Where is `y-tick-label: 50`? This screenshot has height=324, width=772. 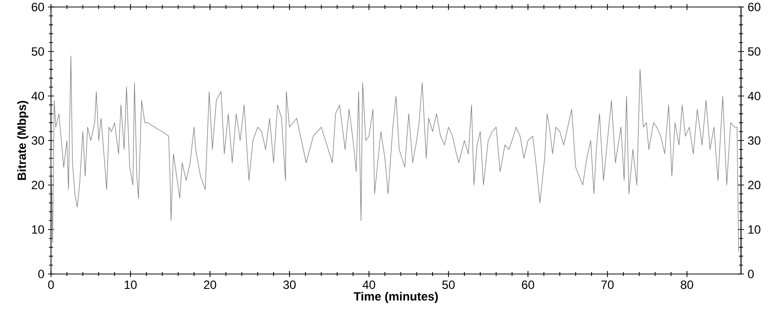
y-tick-label: 50 is located at coordinates (38, 51).